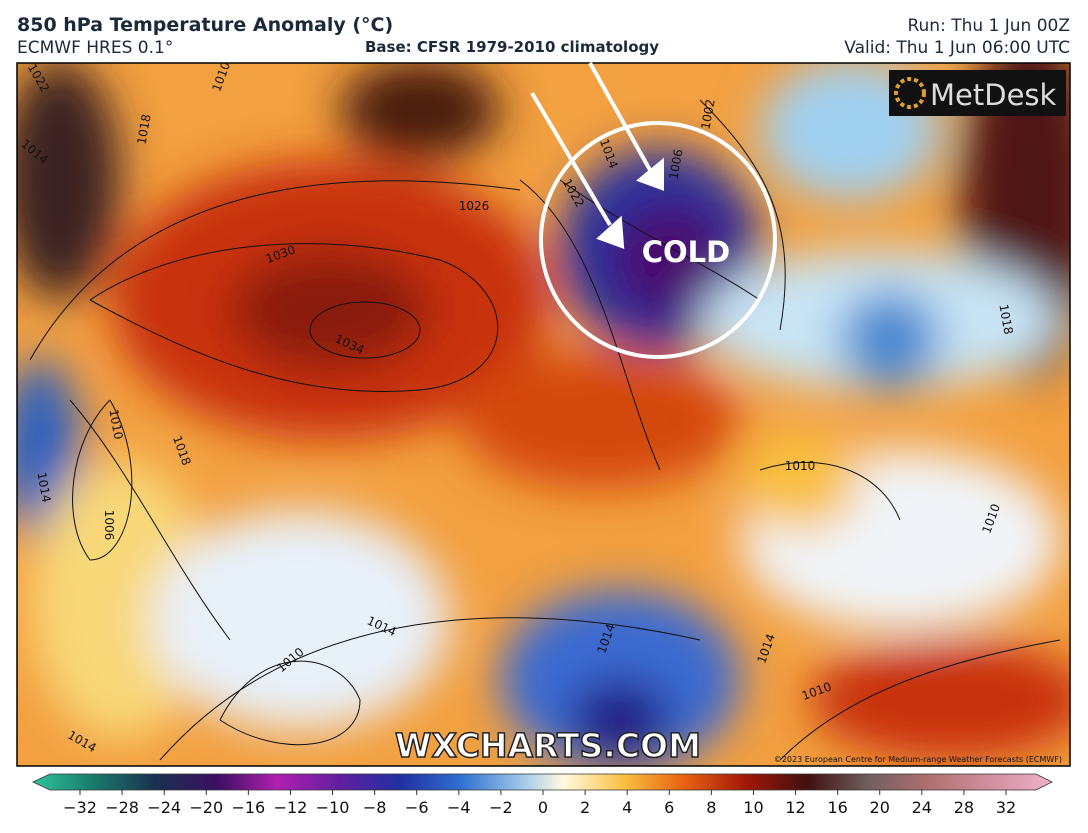  I want to click on colorbar-tick-label: −16, so click(248, 807).